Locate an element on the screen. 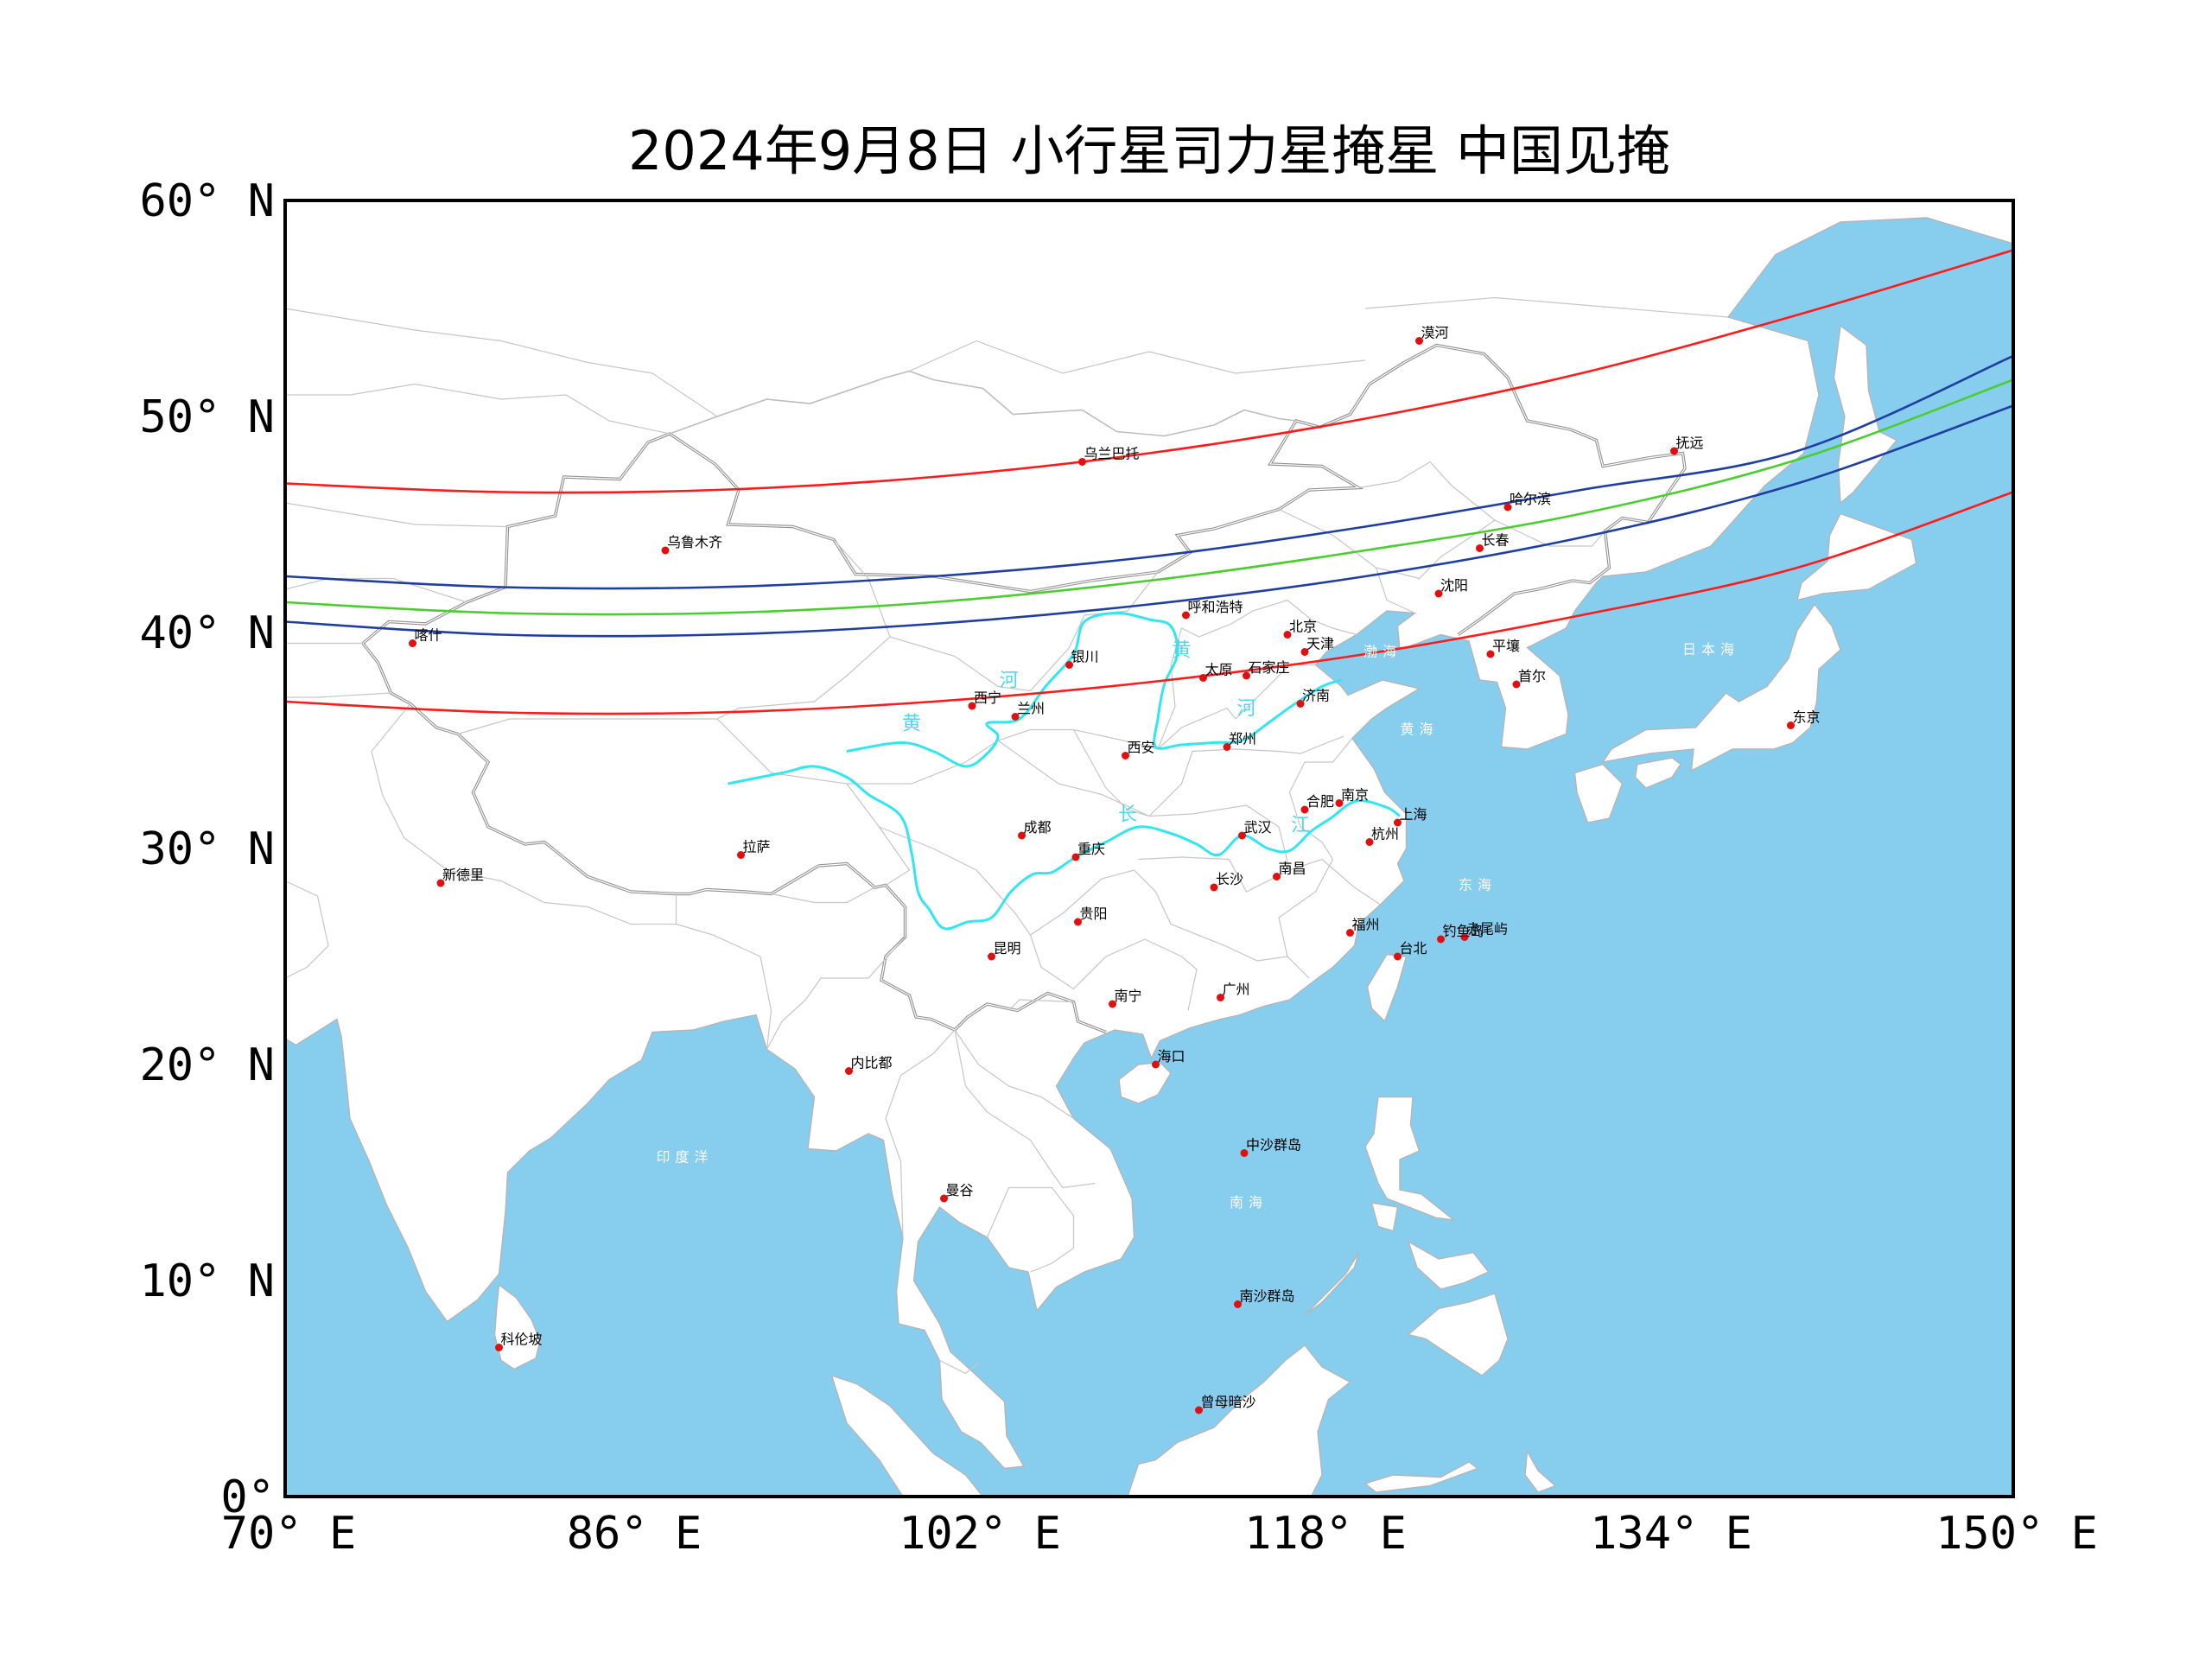 This screenshot has width=2212, height=1659. lon-tick-label: 86° E is located at coordinates (634, 1534).